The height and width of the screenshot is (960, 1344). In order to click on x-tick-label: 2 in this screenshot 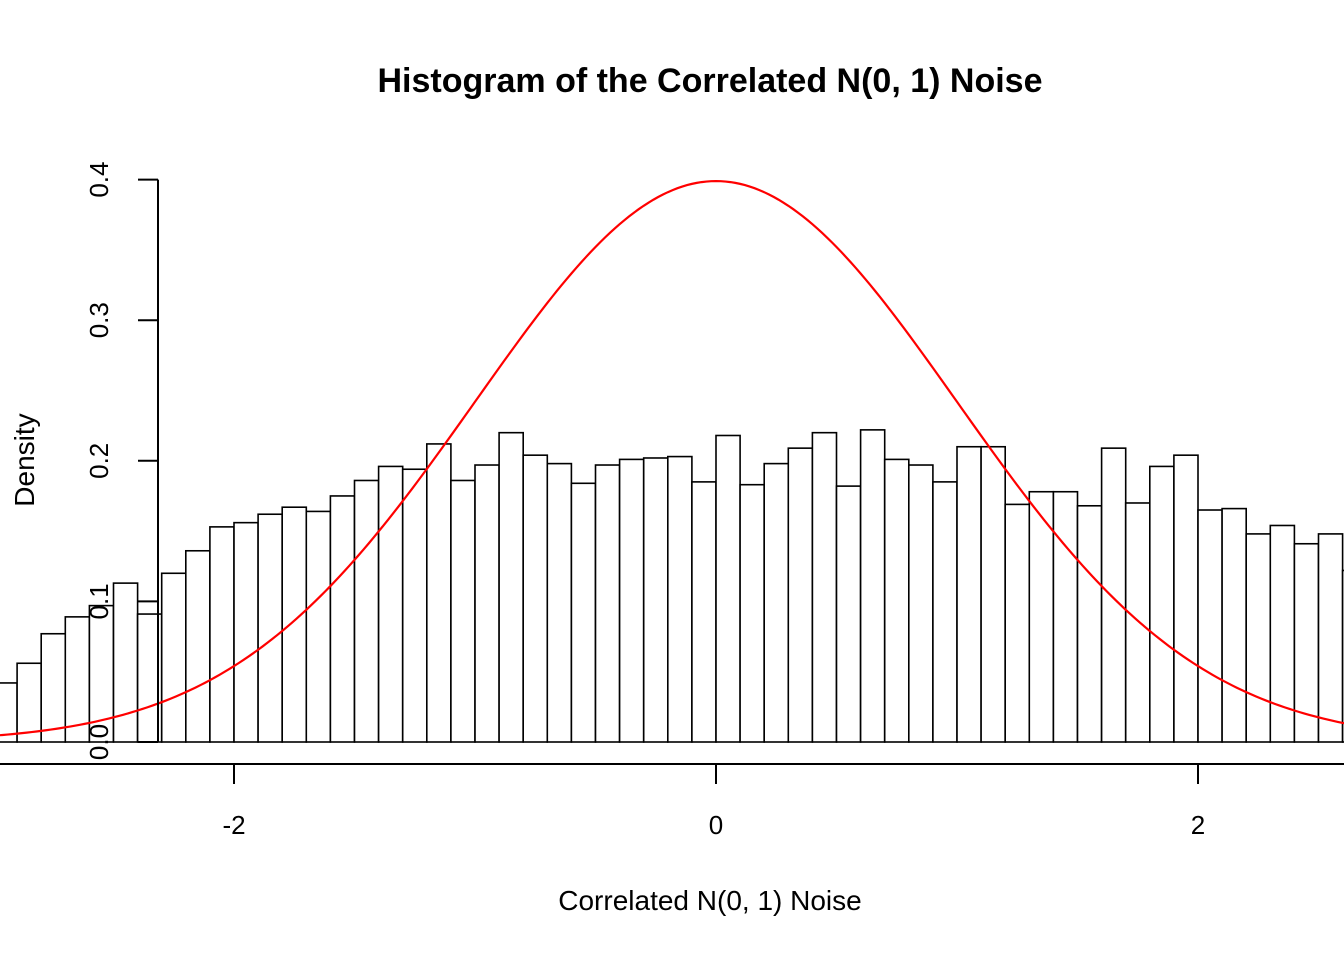, I will do `click(1198, 825)`.